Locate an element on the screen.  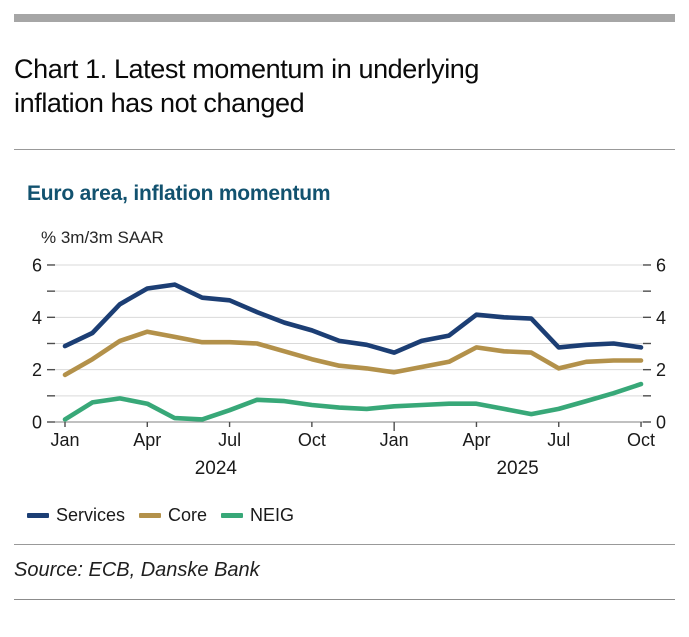
x-axis-label-apr-2025: Apr is located at coordinates (476, 440).